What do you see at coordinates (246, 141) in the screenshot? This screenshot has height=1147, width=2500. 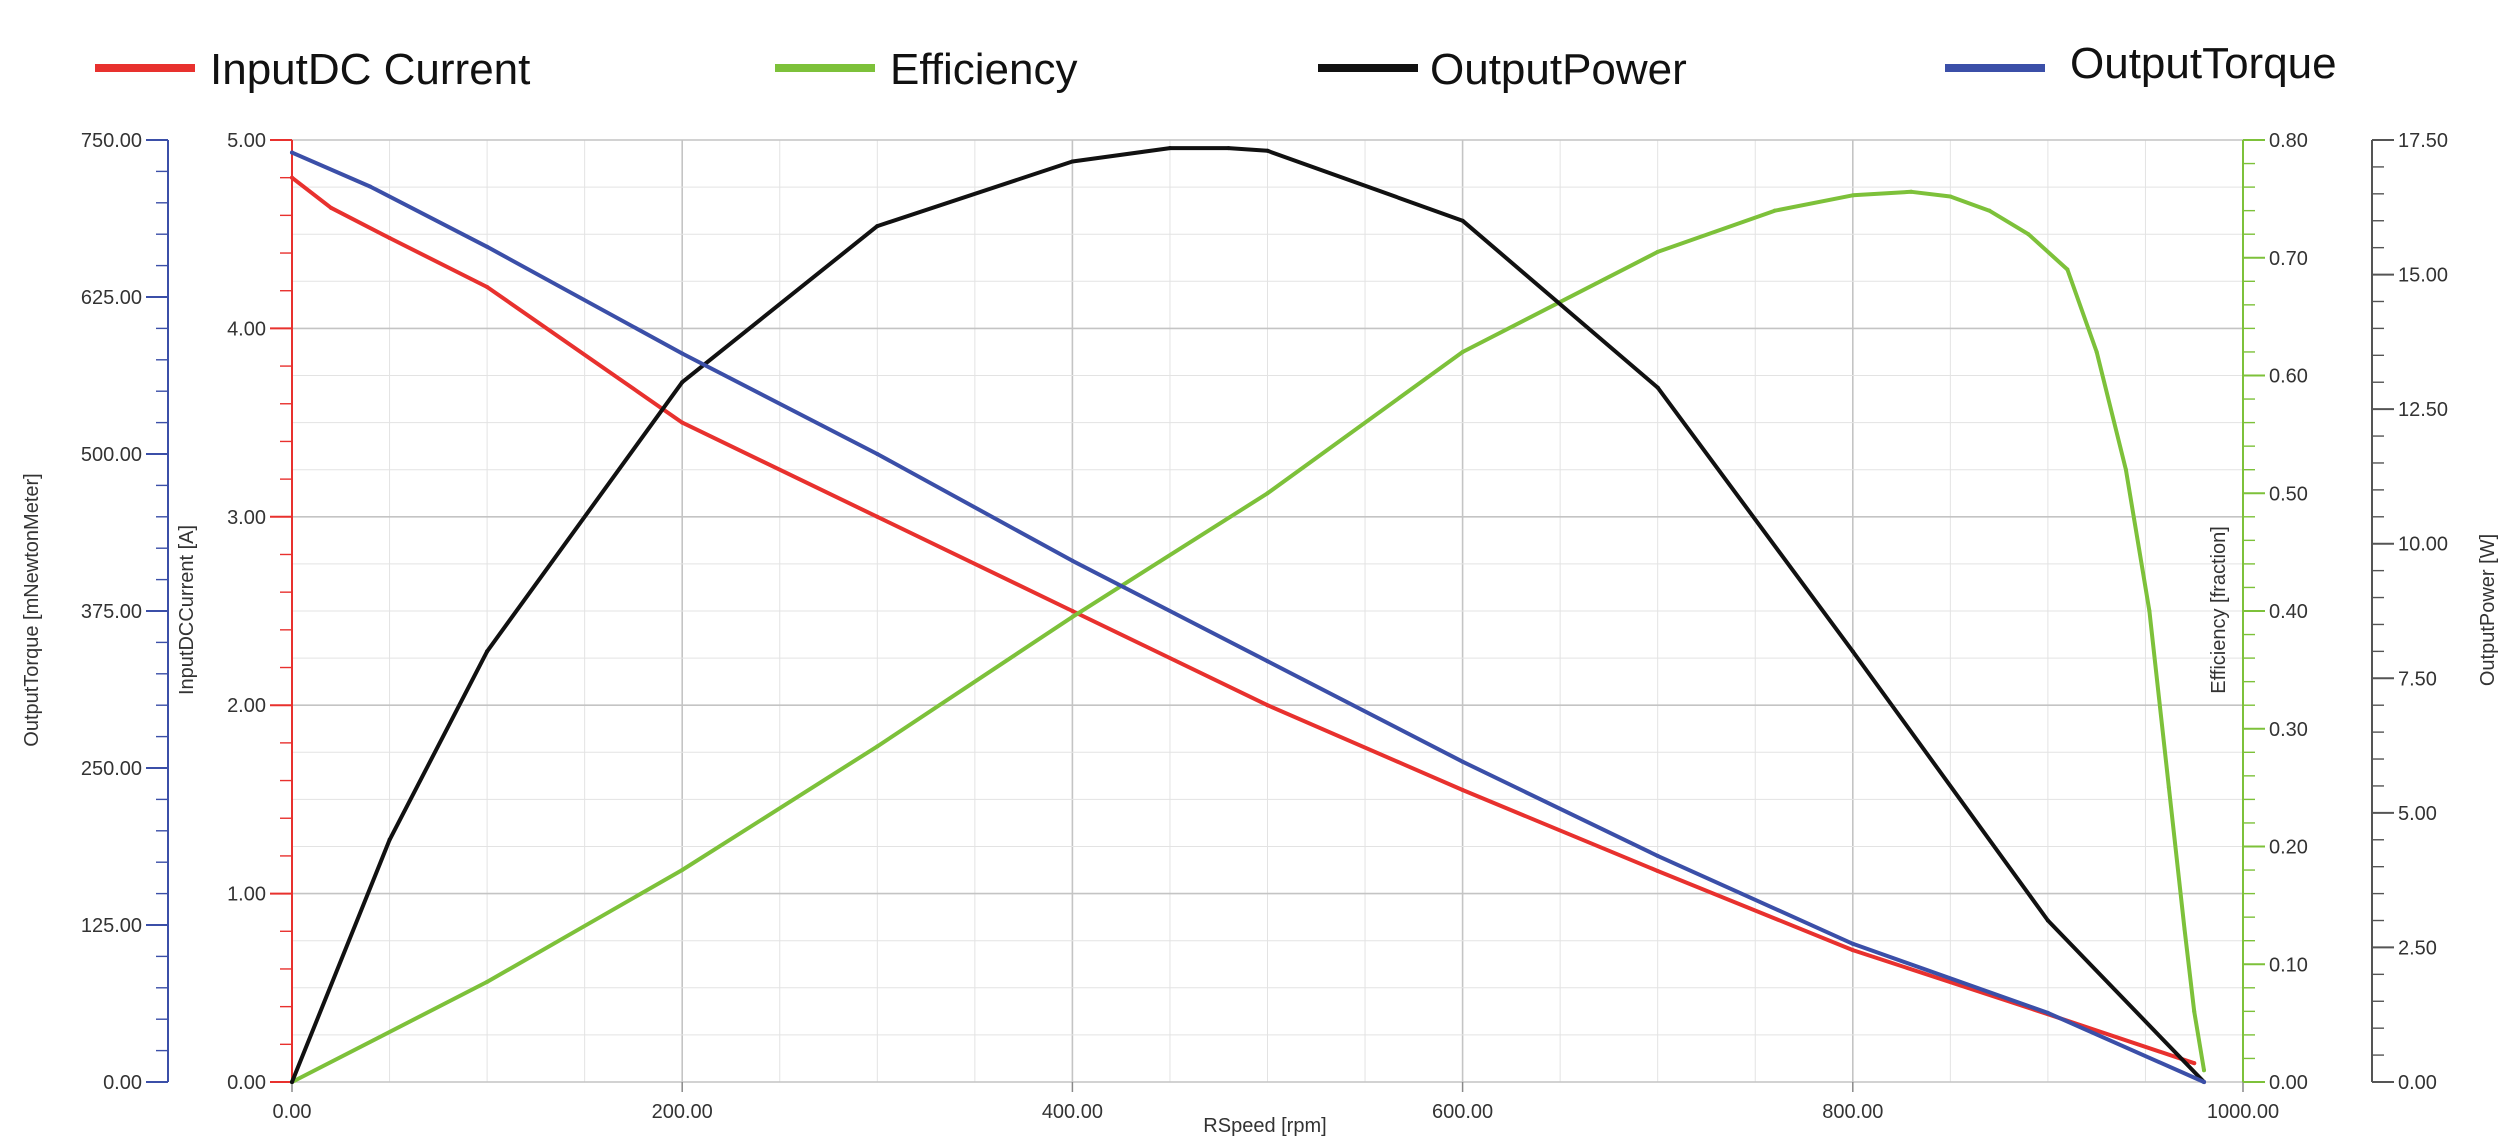 I see `y-tick-label-current: 5.00` at bounding box center [246, 141].